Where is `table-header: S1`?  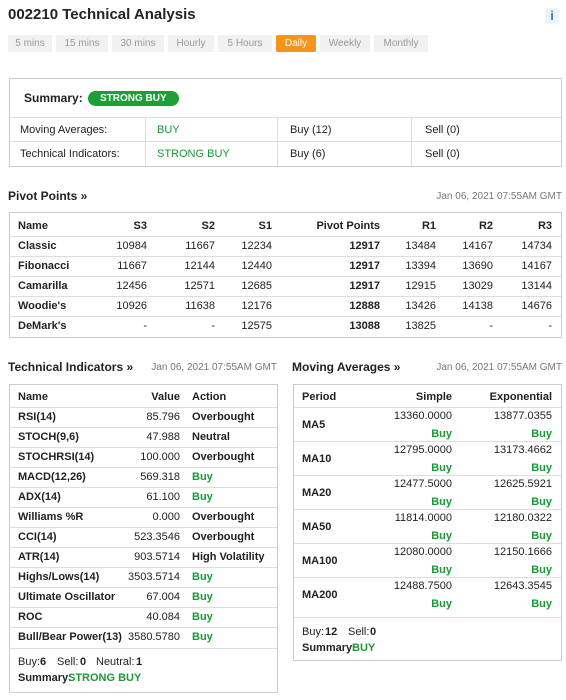 table-header: S1 is located at coordinates (265, 226).